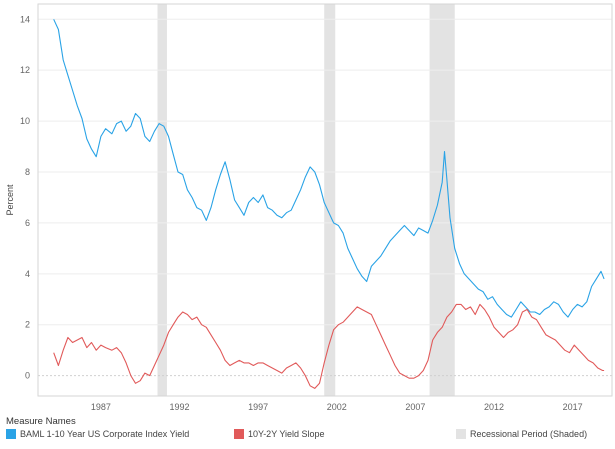 The height and width of the screenshot is (449, 615). I want to click on y-tick-label: 2, so click(27, 325).